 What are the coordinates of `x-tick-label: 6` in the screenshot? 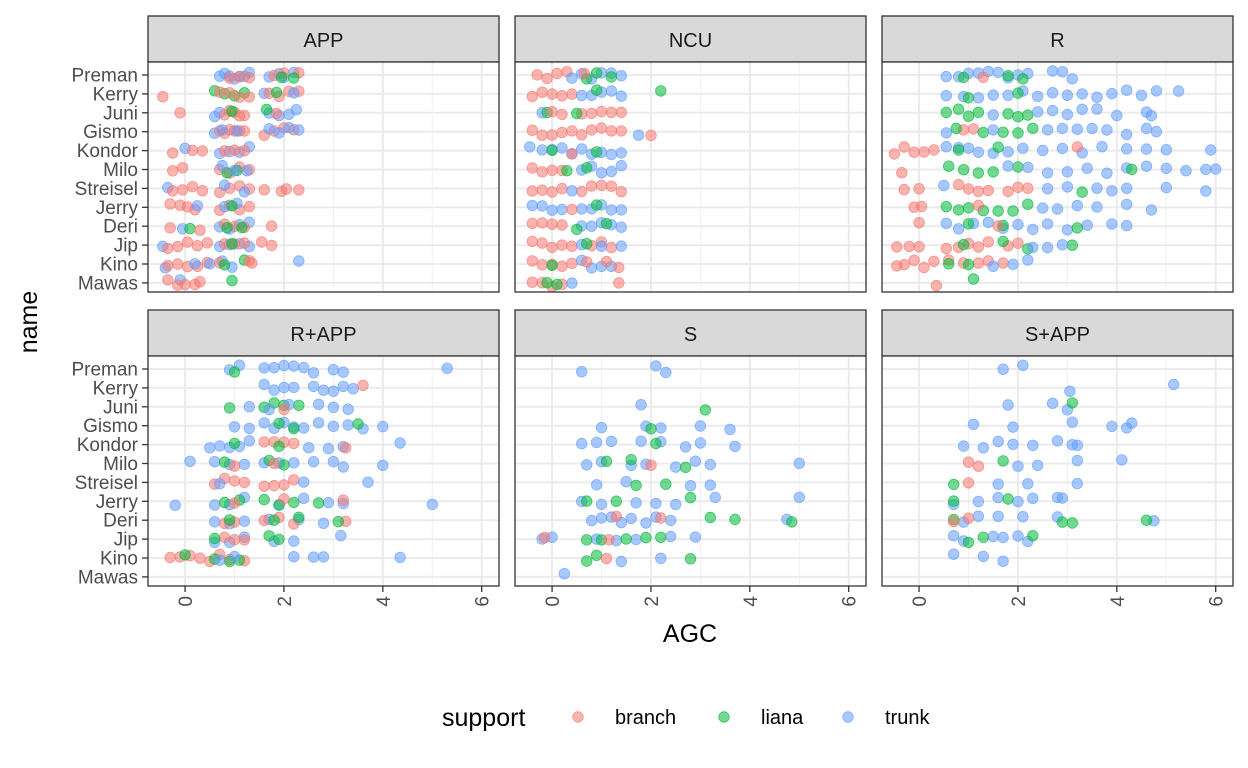 It's located at (1217, 601).